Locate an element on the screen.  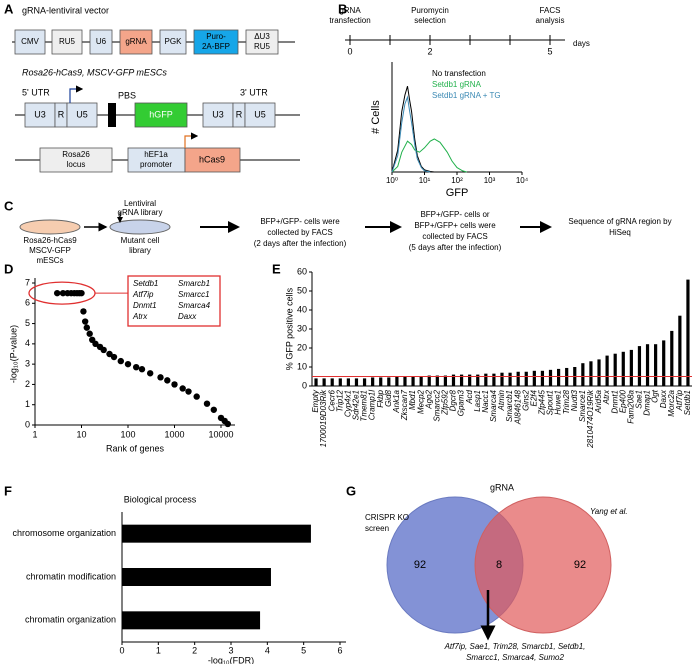
label: Smarcc1, Smarca4, Sumo2 is located at coordinates (515, 657).